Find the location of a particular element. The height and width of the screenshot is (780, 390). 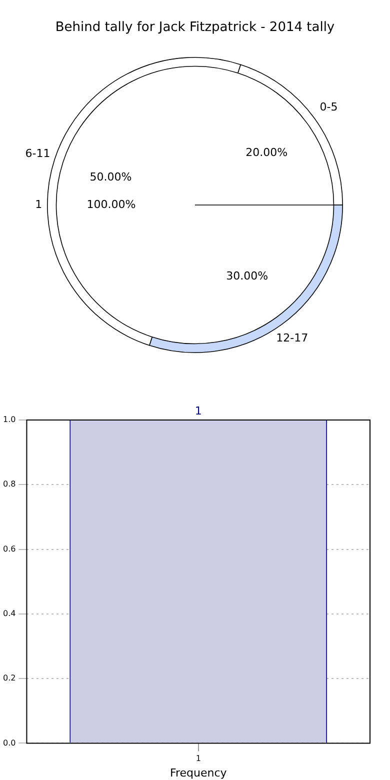

data-label: 100.00% is located at coordinates (111, 204).